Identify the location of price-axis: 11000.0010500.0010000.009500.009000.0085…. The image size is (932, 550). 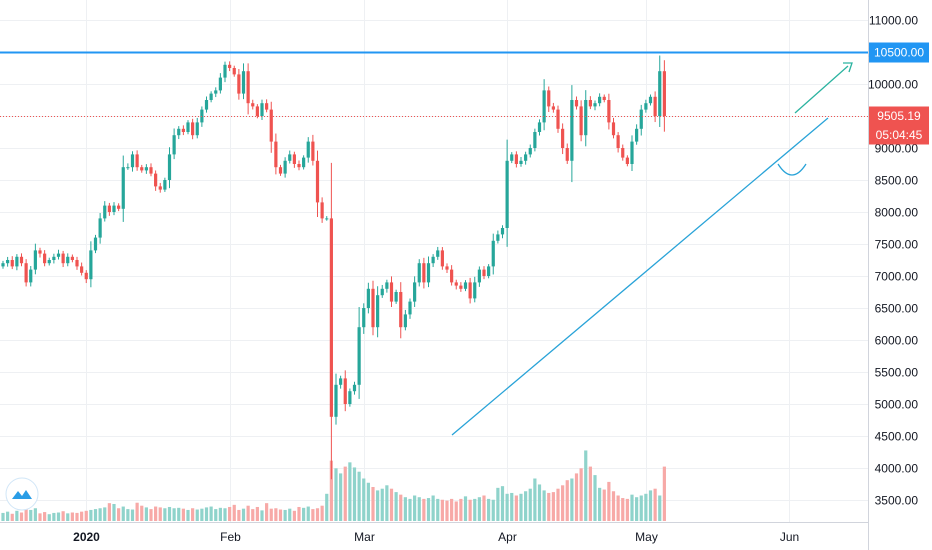
(893, 261).